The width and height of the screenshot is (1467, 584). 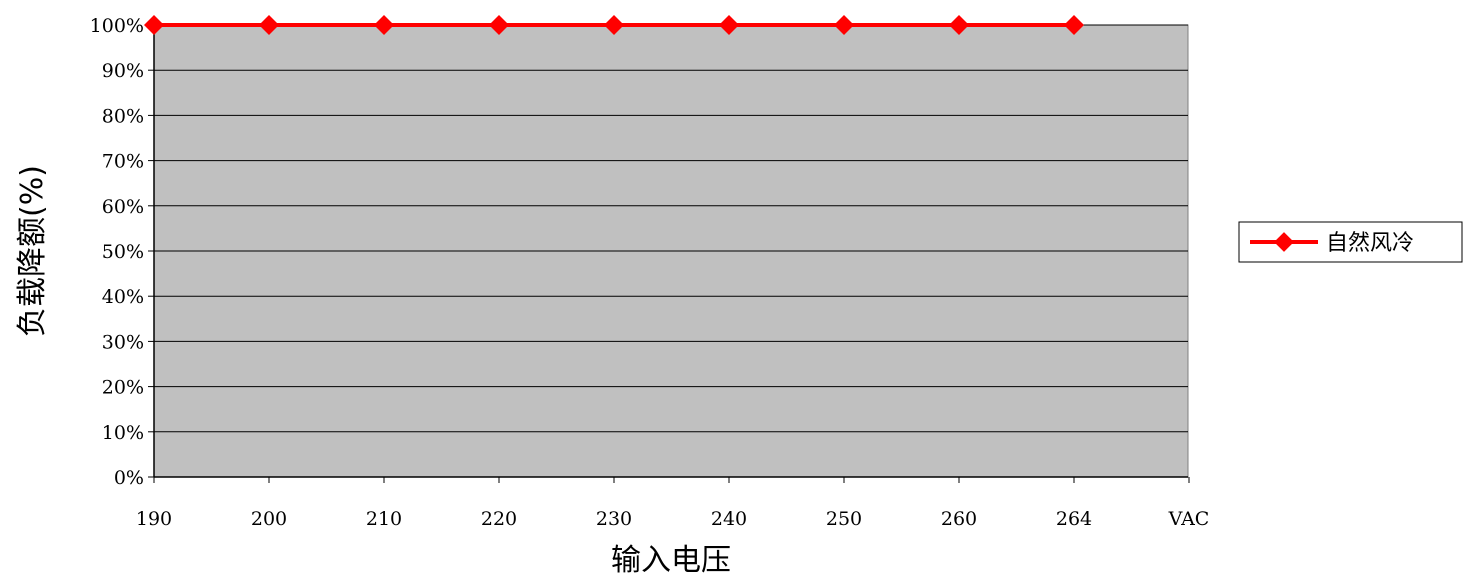 What do you see at coordinates (1074, 519) in the screenshot?
I see `x-tick-label: 264` at bounding box center [1074, 519].